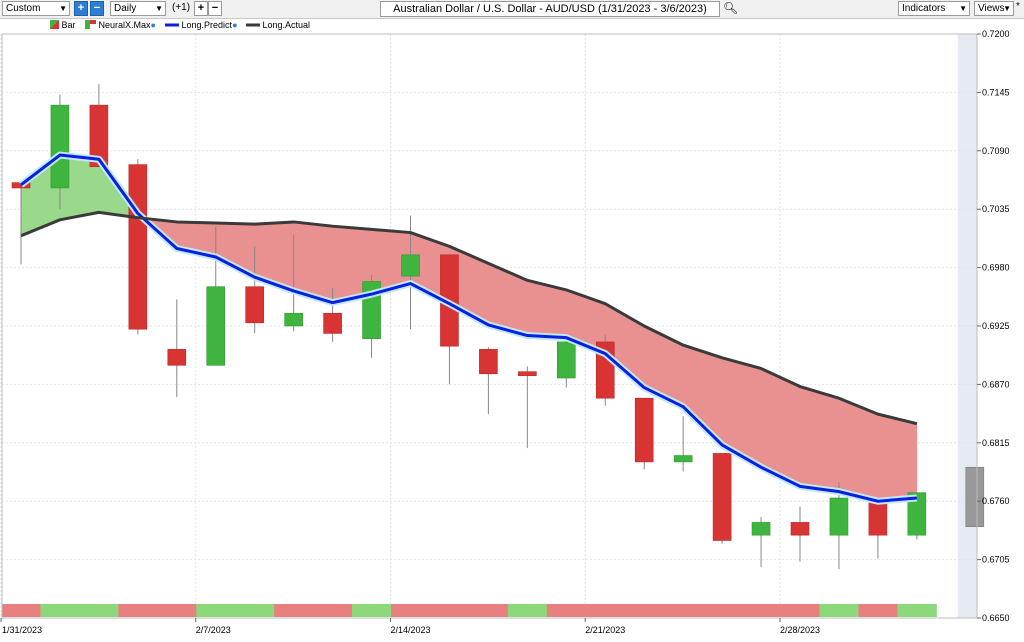  Describe the element at coordinates (138, 8) in the screenshot. I see `interval-select: Daily ▼` at that location.